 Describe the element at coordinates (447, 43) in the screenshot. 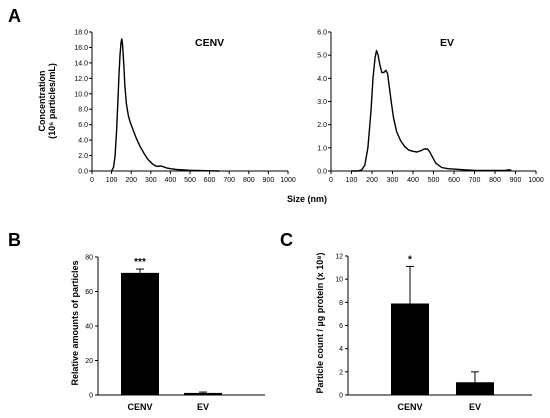

I see `chart-title-ev: EV` at that location.